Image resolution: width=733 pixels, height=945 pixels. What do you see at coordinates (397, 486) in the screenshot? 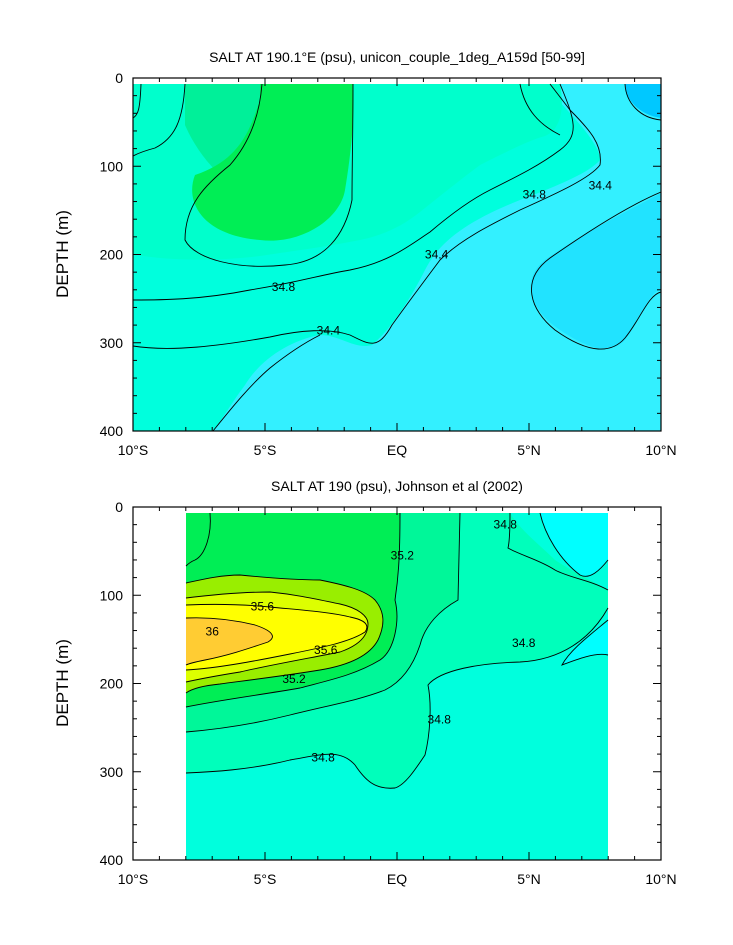
I see `panel-bottom-title: SALT AT 190 (psu), Johnson et al (2002)` at bounding box center [397, 486].